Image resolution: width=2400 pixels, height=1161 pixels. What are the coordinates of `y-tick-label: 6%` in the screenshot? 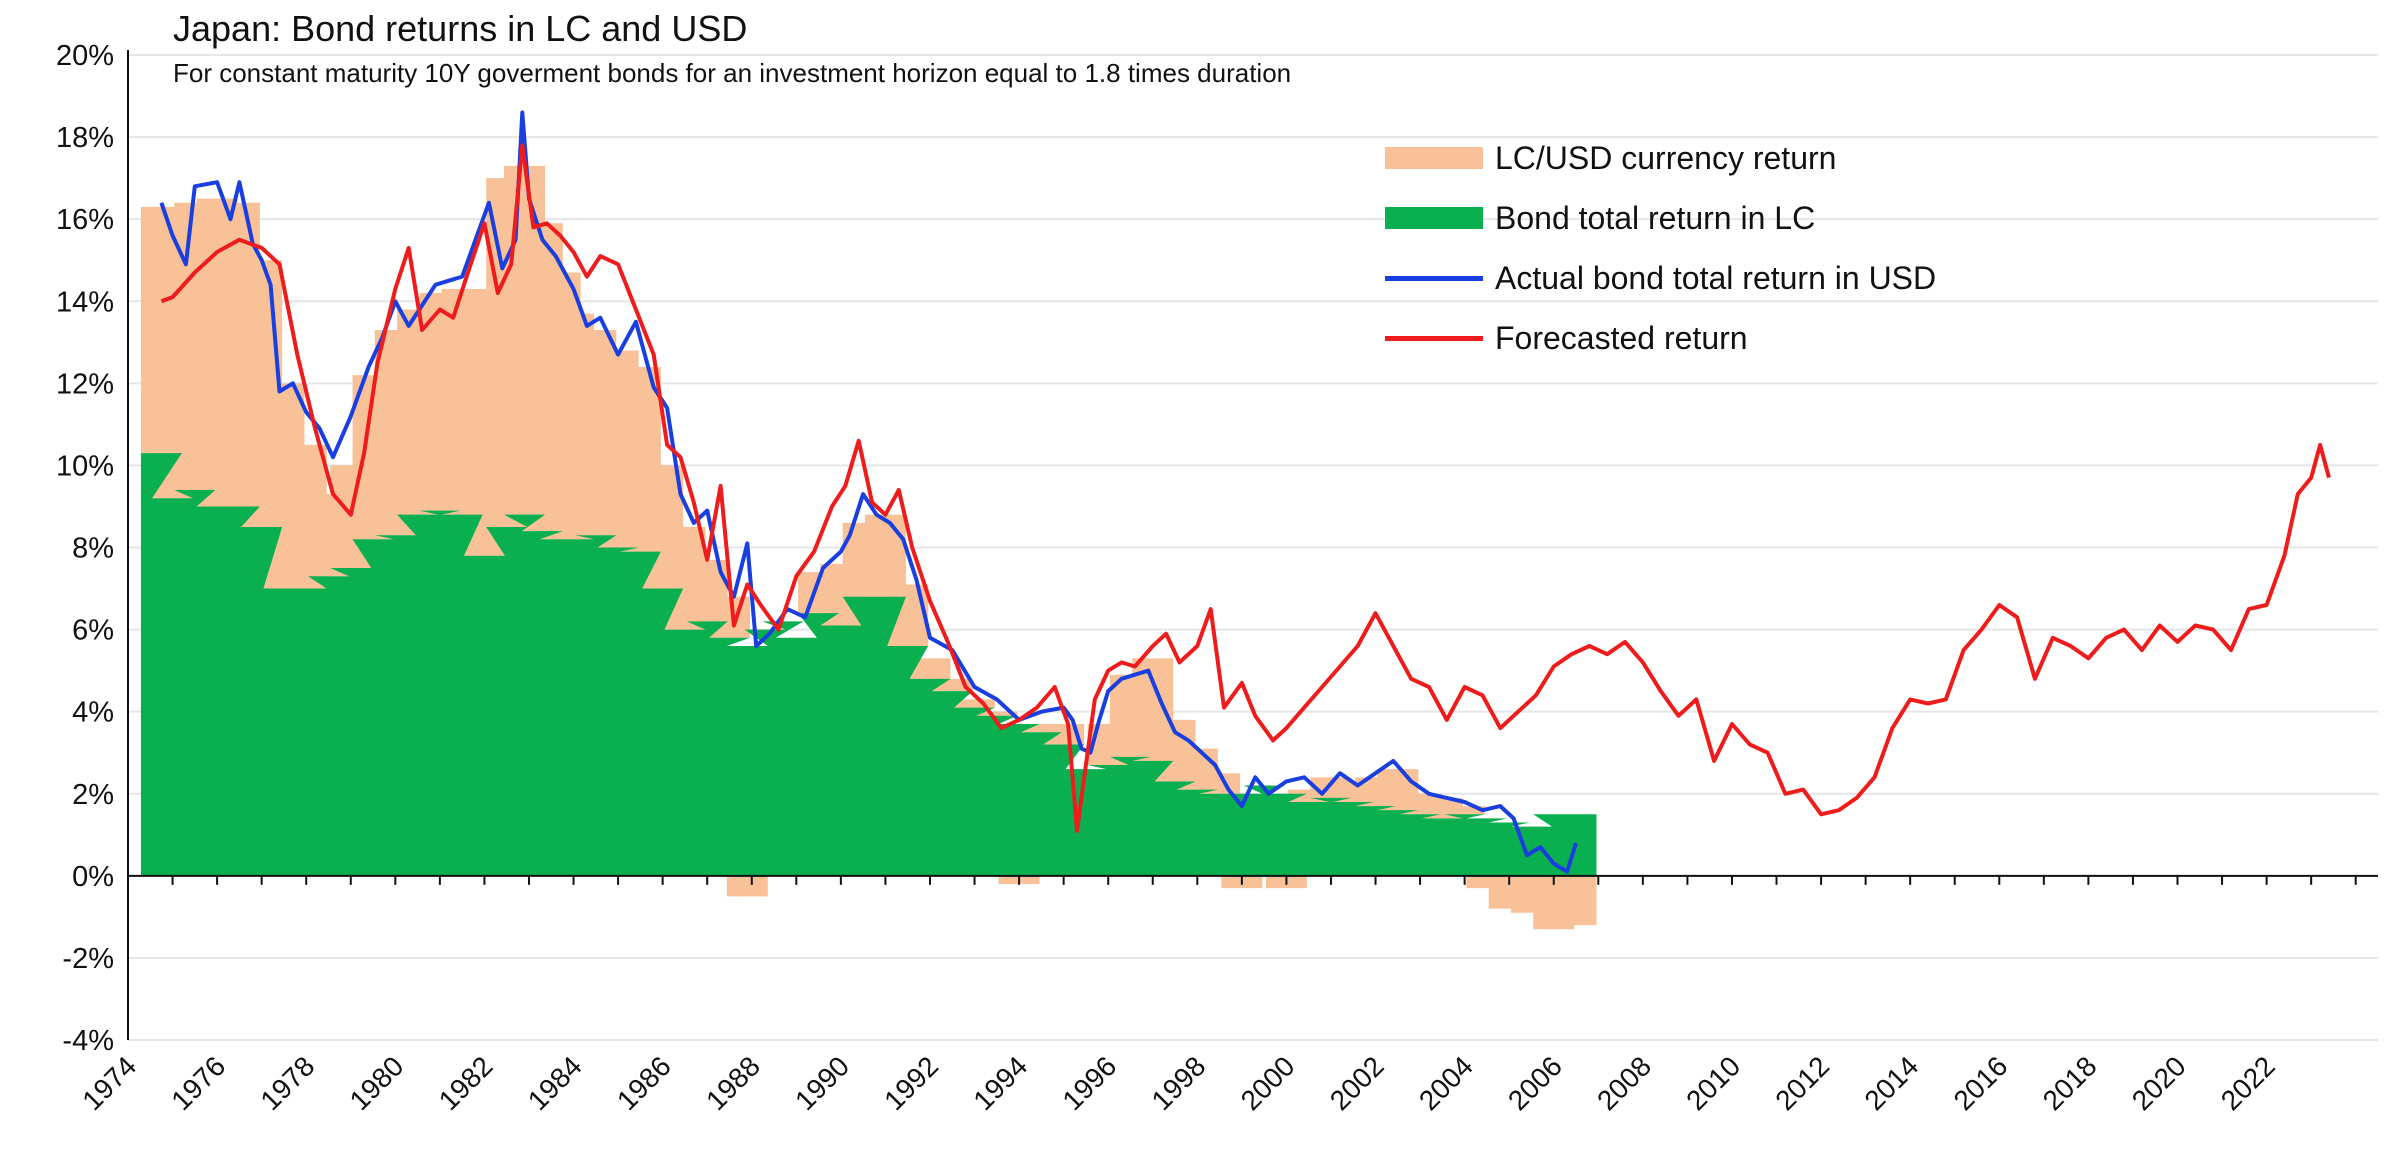 It's located at (93, 631).